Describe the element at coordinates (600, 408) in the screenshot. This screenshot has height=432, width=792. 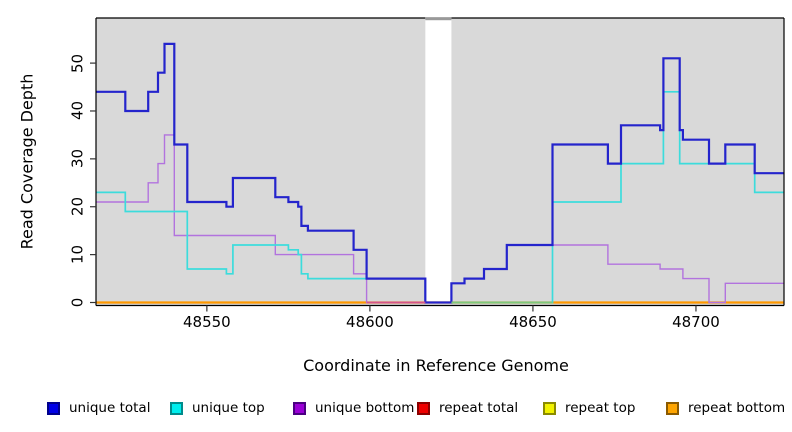
I see `legend-label: repeat top` at that location.